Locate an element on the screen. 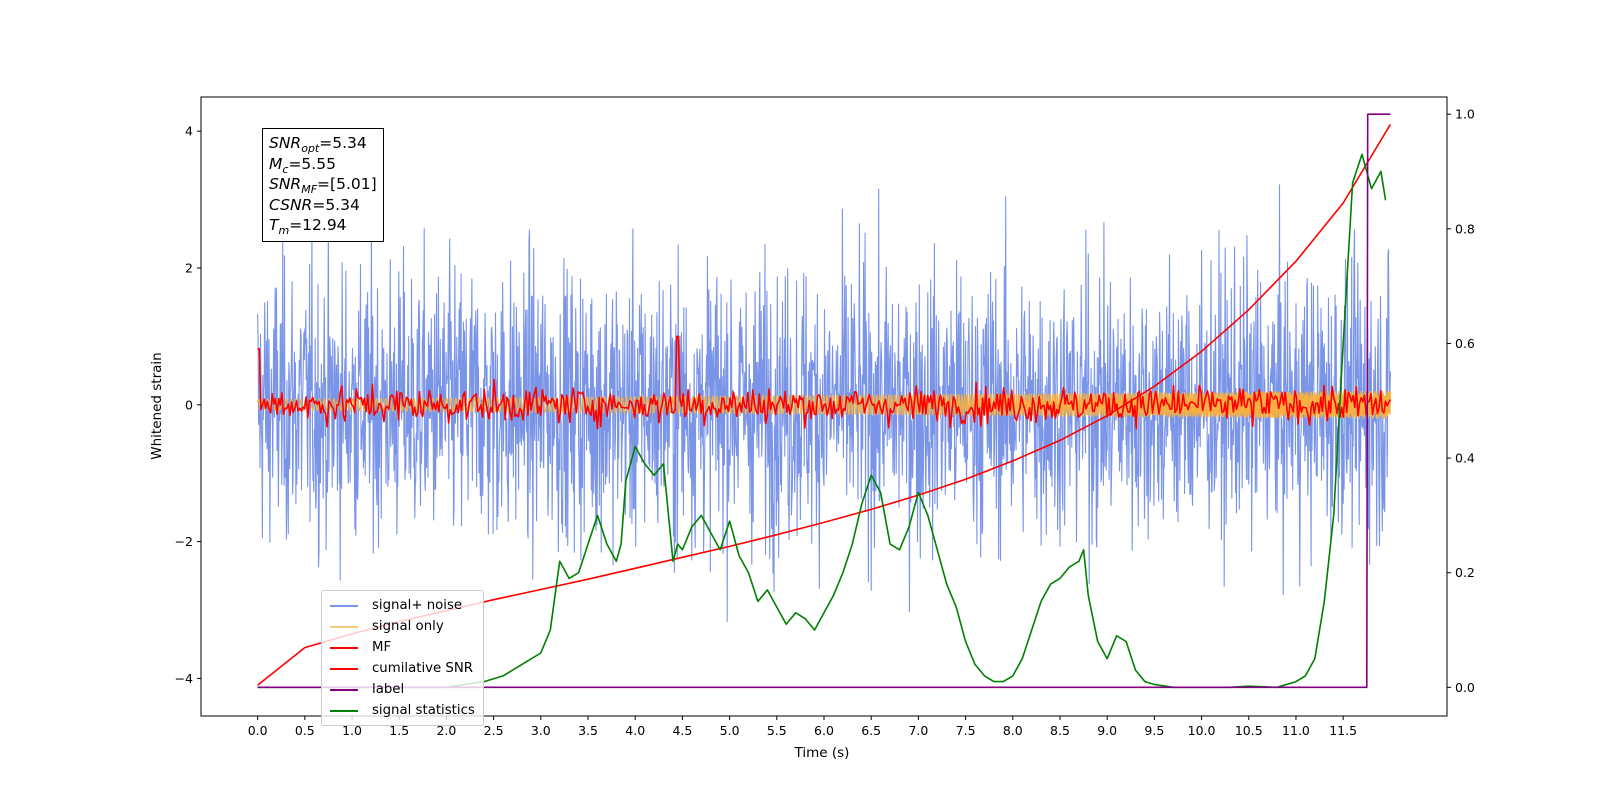  x-tick-label: 7.0 is located at coordinates (918, 730).